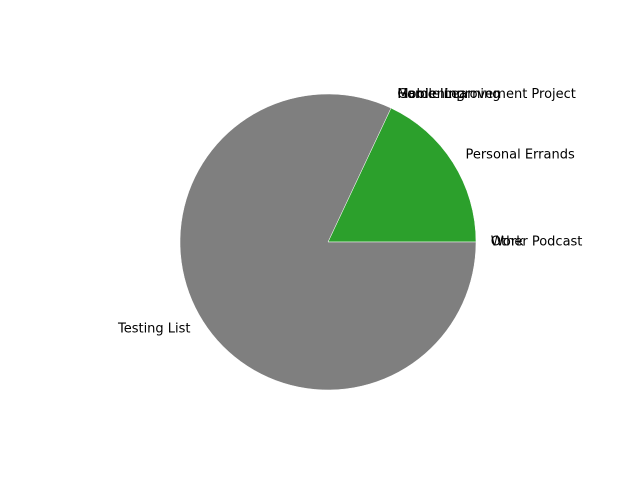  Describe the element at coordinates (431, 94) in the screenshot. I see `pie-label-gardening: Gardening` at that location.